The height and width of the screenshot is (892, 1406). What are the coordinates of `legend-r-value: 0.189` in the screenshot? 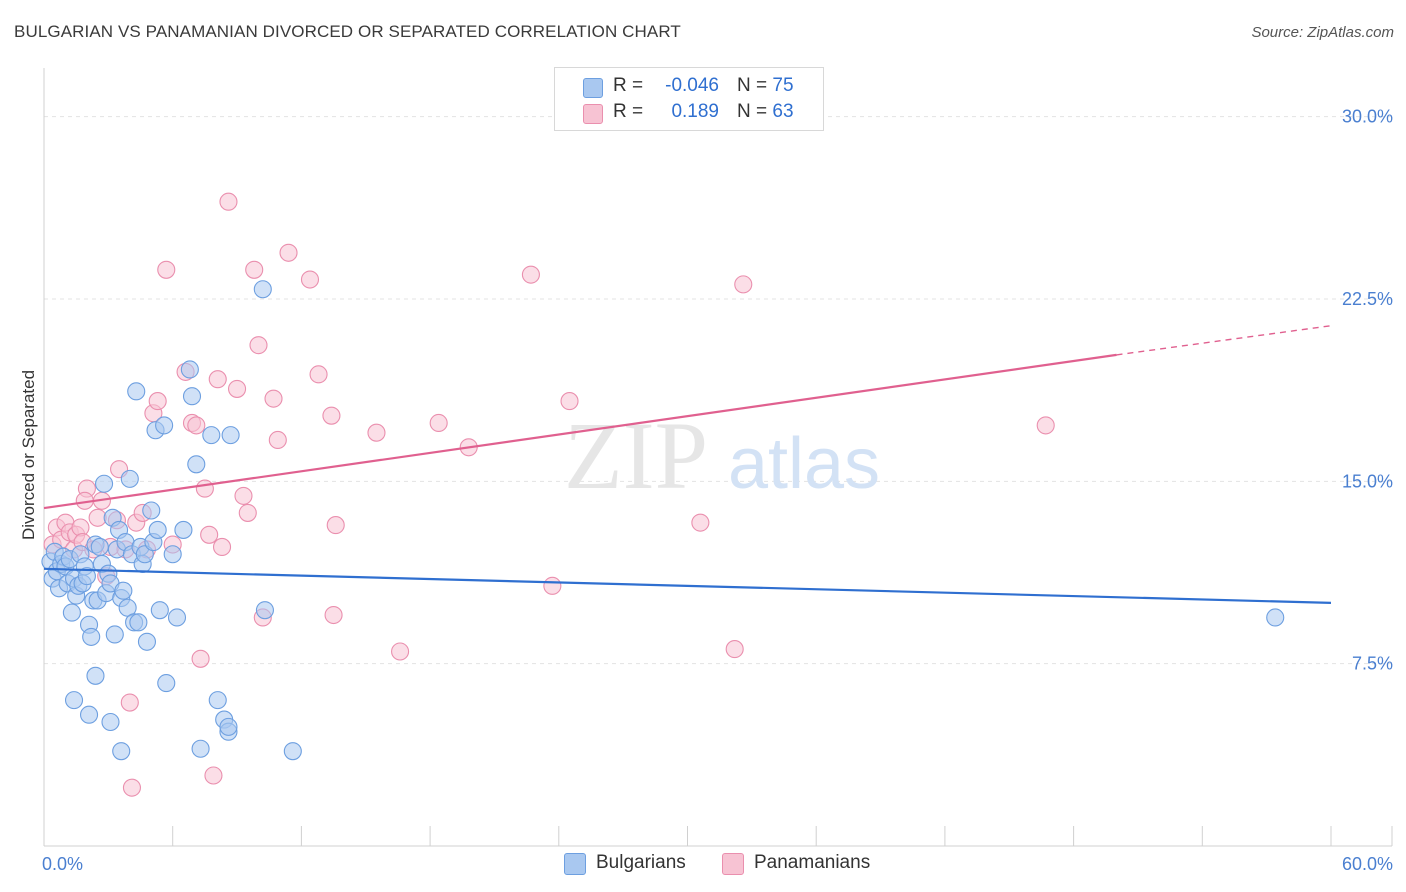 It's located at (695, 111).